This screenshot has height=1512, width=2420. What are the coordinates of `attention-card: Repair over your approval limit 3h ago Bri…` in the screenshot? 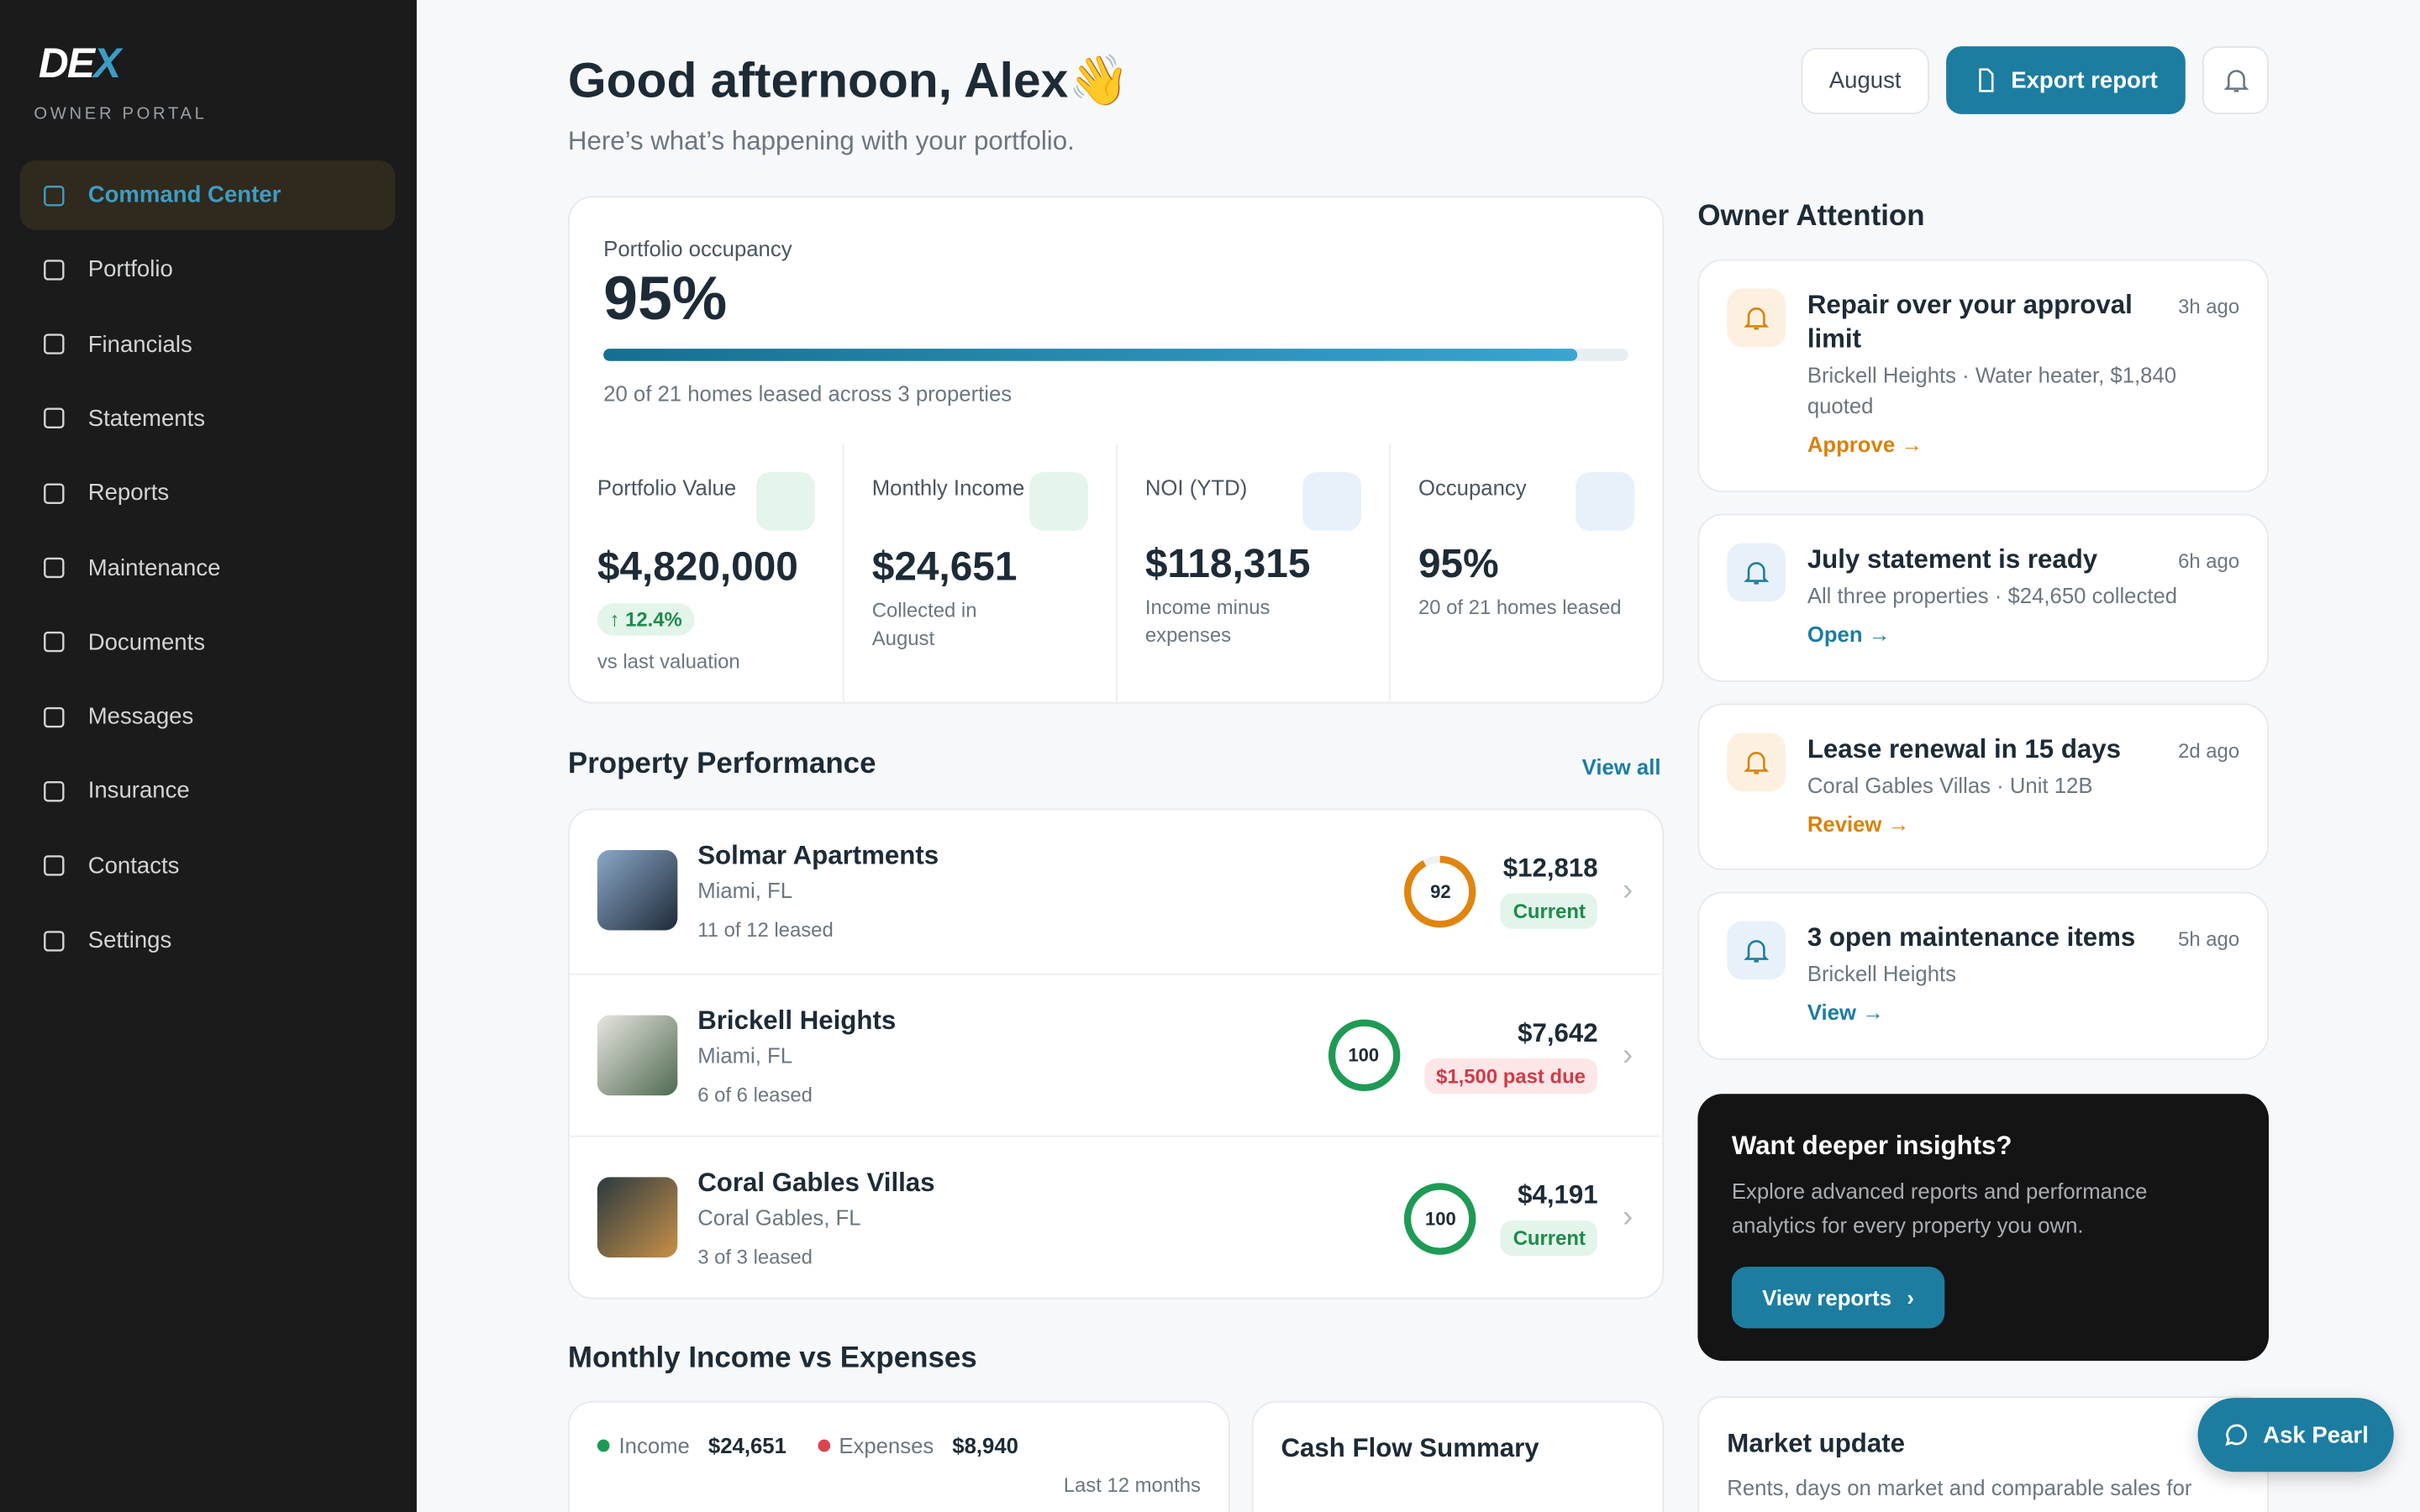 It's located at (1983, 375).